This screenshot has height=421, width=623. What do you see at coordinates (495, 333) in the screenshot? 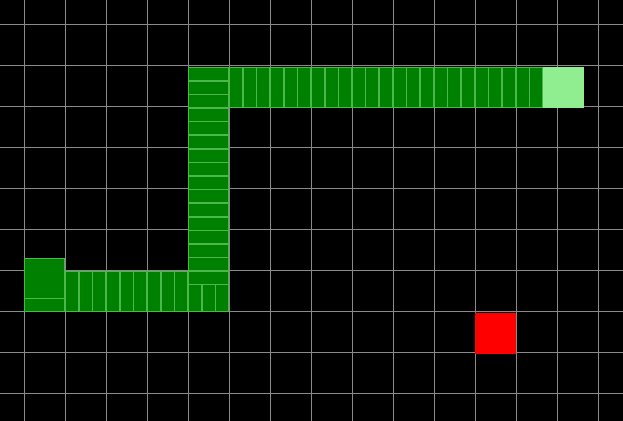
I see `apple-block-icon` at bounding box center [495, 333].